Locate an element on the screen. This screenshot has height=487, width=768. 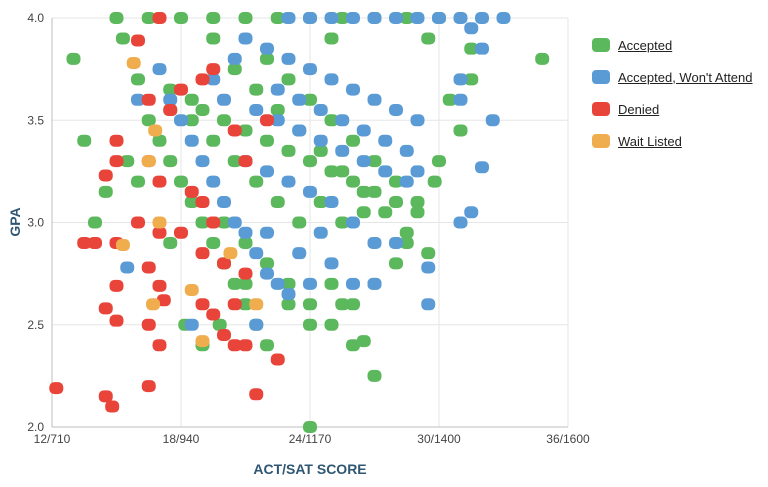
legend-item-wait-listed: Wait Listed is located at coordinates (680, 141).